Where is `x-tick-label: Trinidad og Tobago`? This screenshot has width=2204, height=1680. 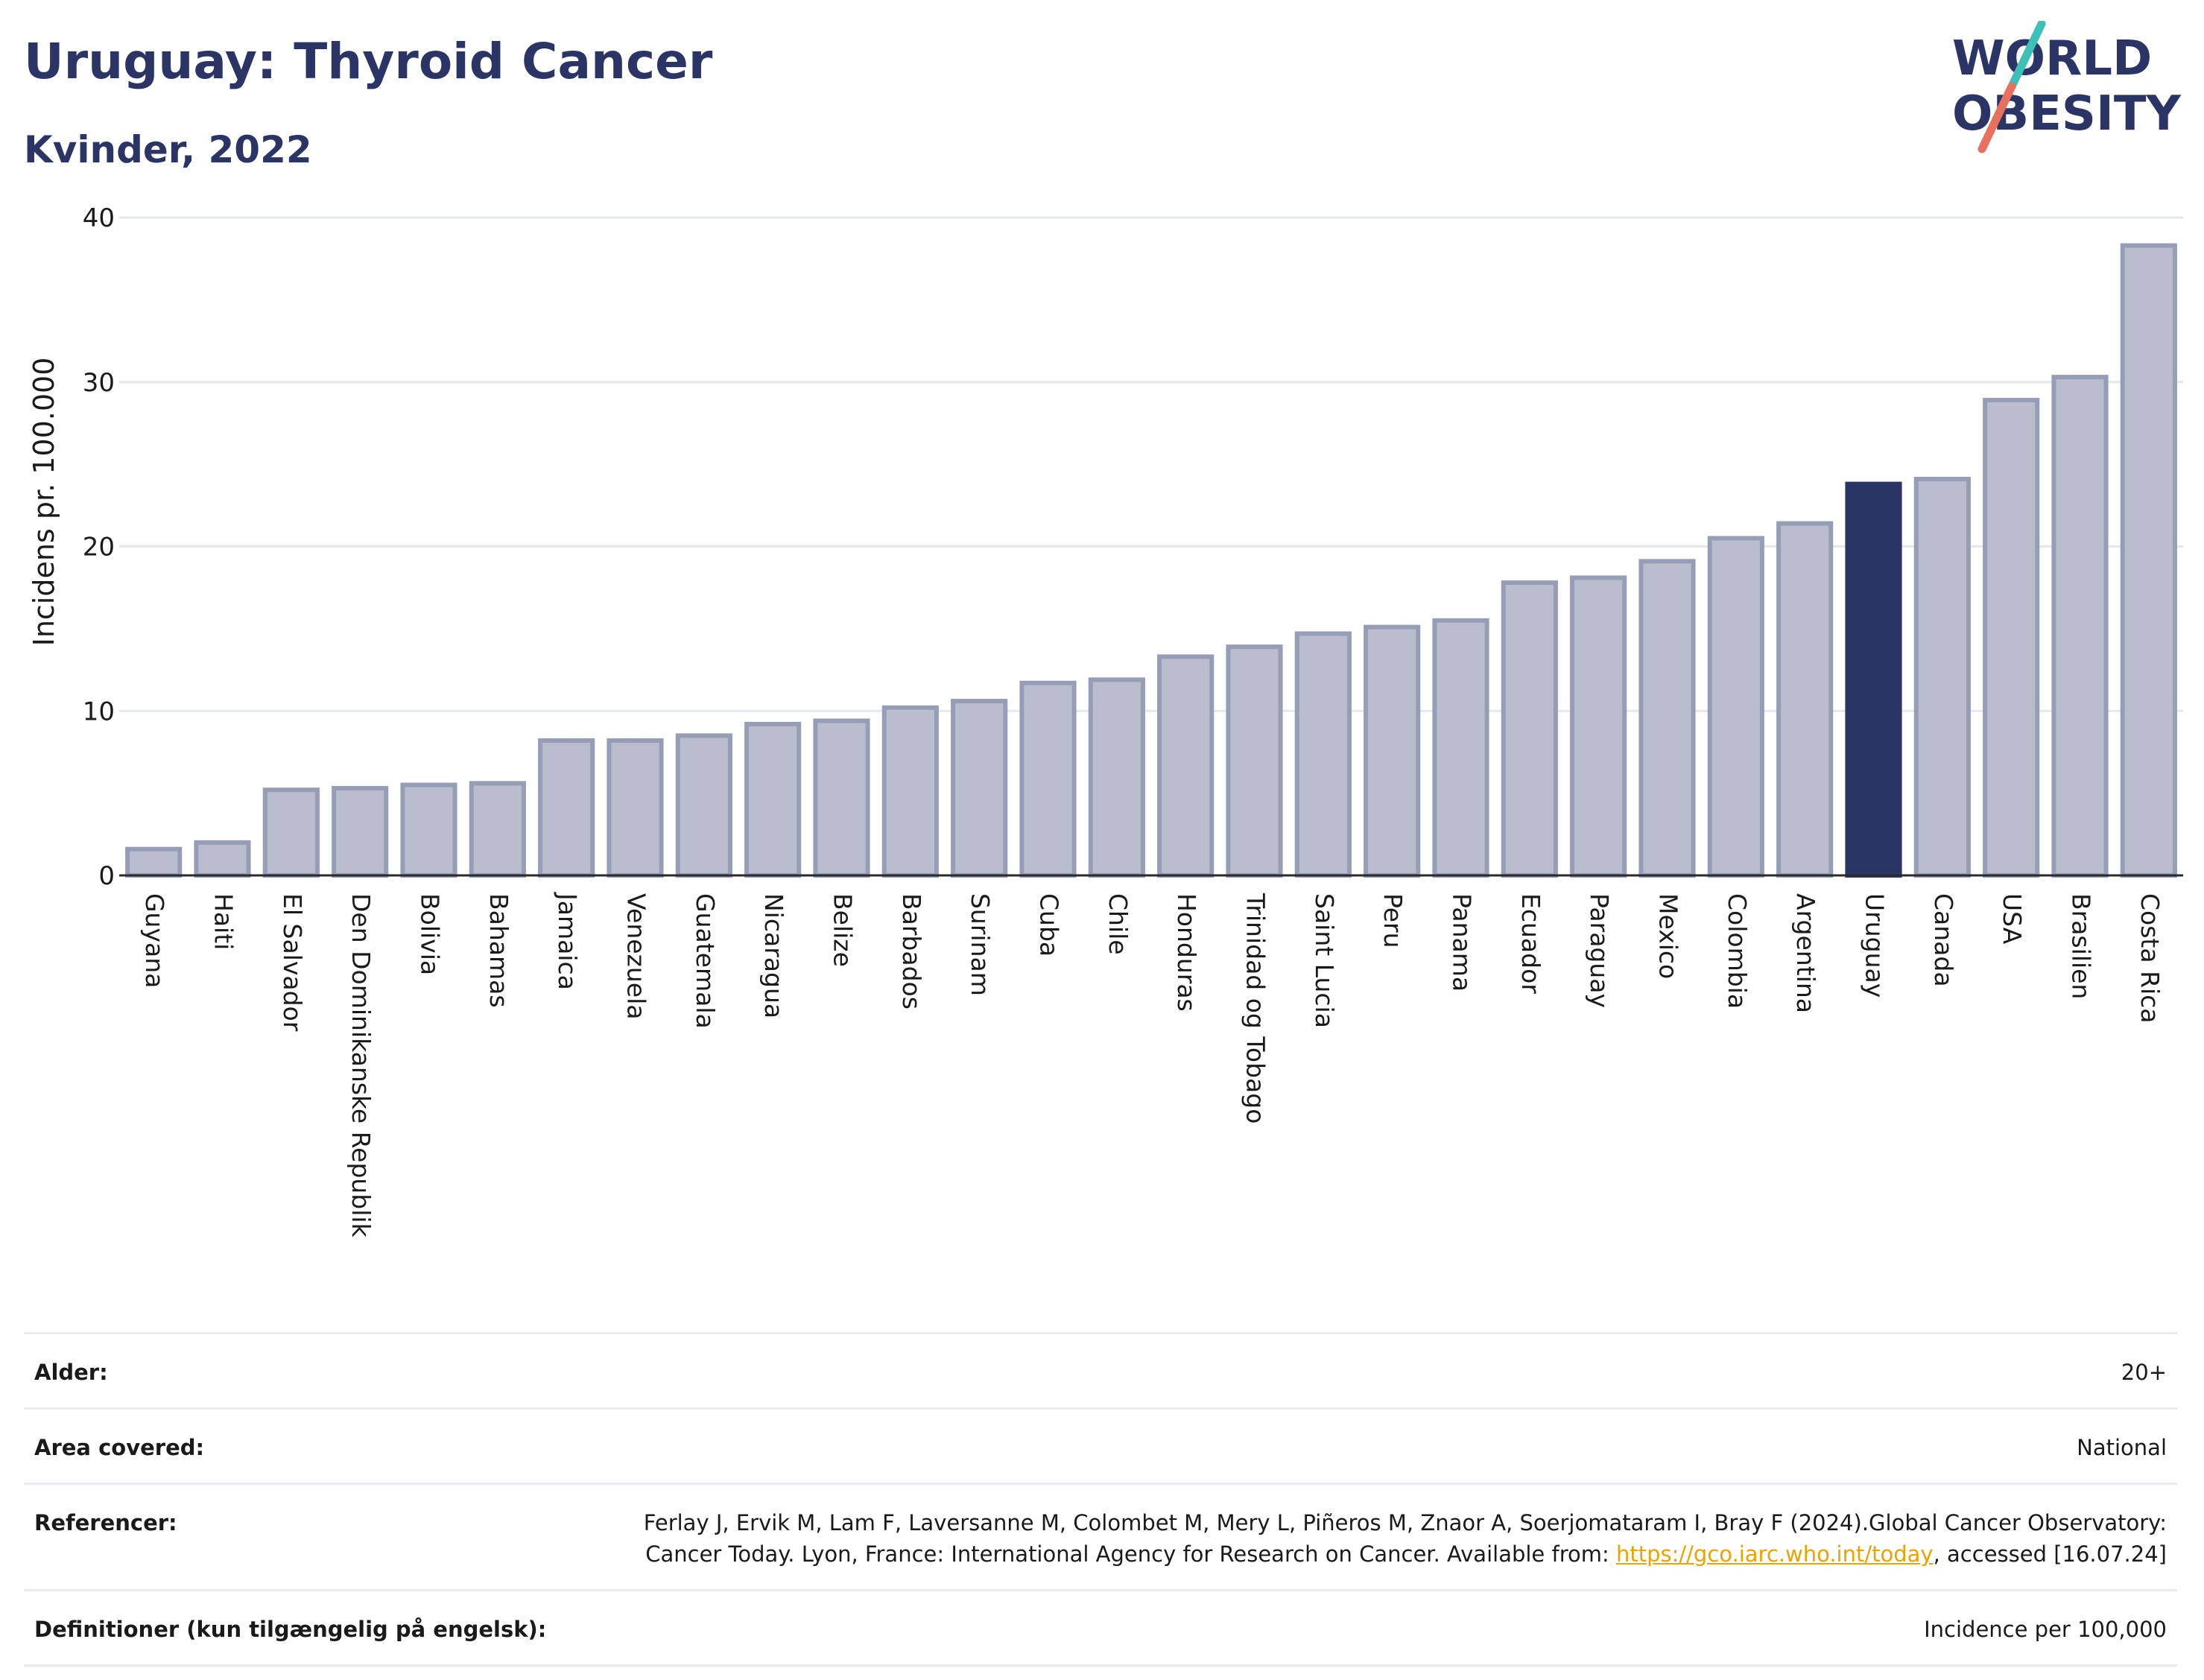
x-tick-label: Trinidad og Tobago is located at coordinates (1255, 1008).